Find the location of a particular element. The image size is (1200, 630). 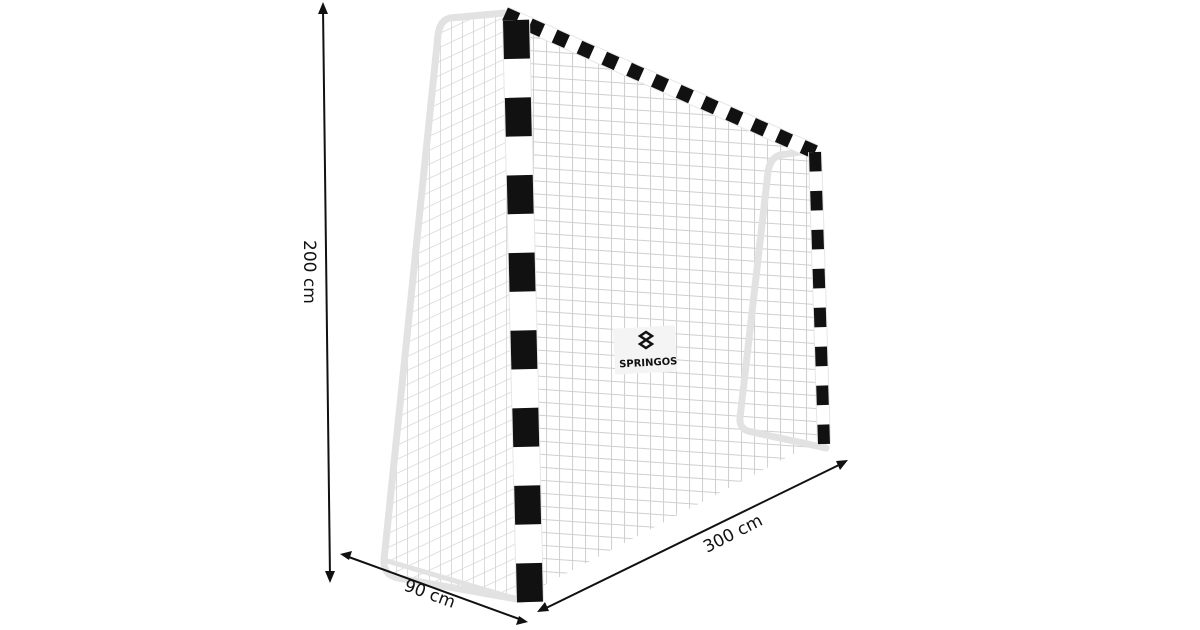

left-post is located at coordinates (523, 311).